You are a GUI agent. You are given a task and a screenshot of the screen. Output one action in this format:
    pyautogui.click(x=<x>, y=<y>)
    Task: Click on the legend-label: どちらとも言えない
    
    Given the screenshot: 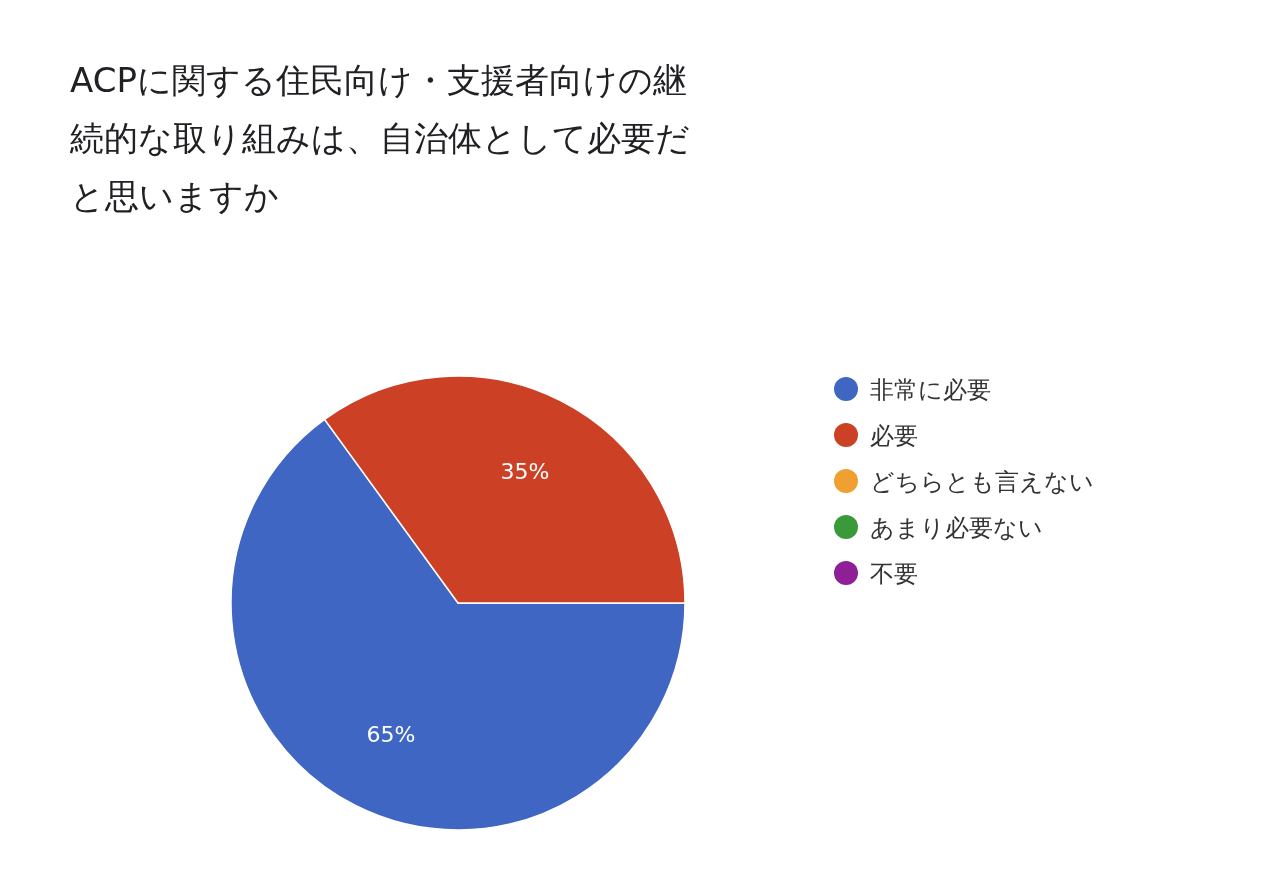 What is the action you would take?
    pyautogui.click(x=982, y=481)
    